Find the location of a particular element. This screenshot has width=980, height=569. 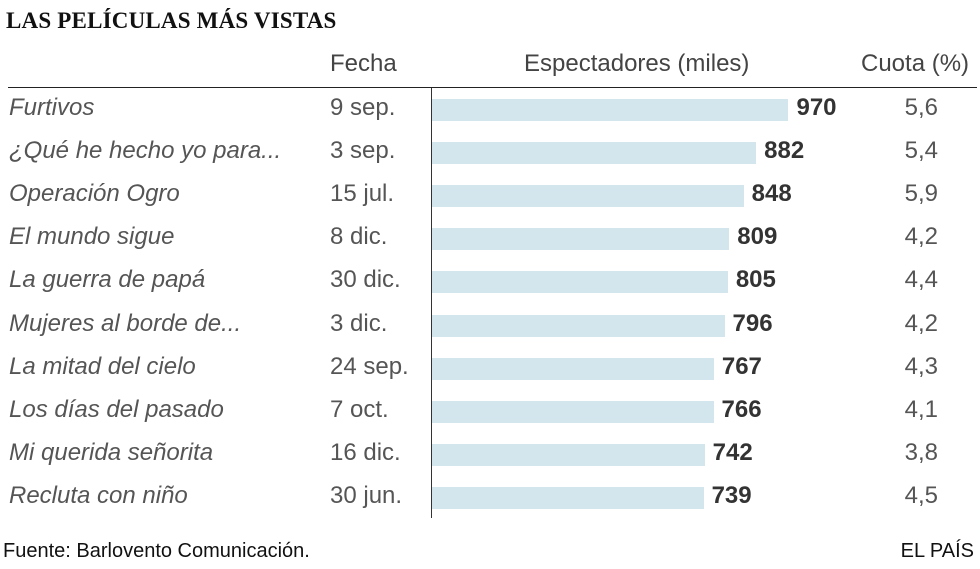

share-value: 3,8 is located at coordinates (921, 452).